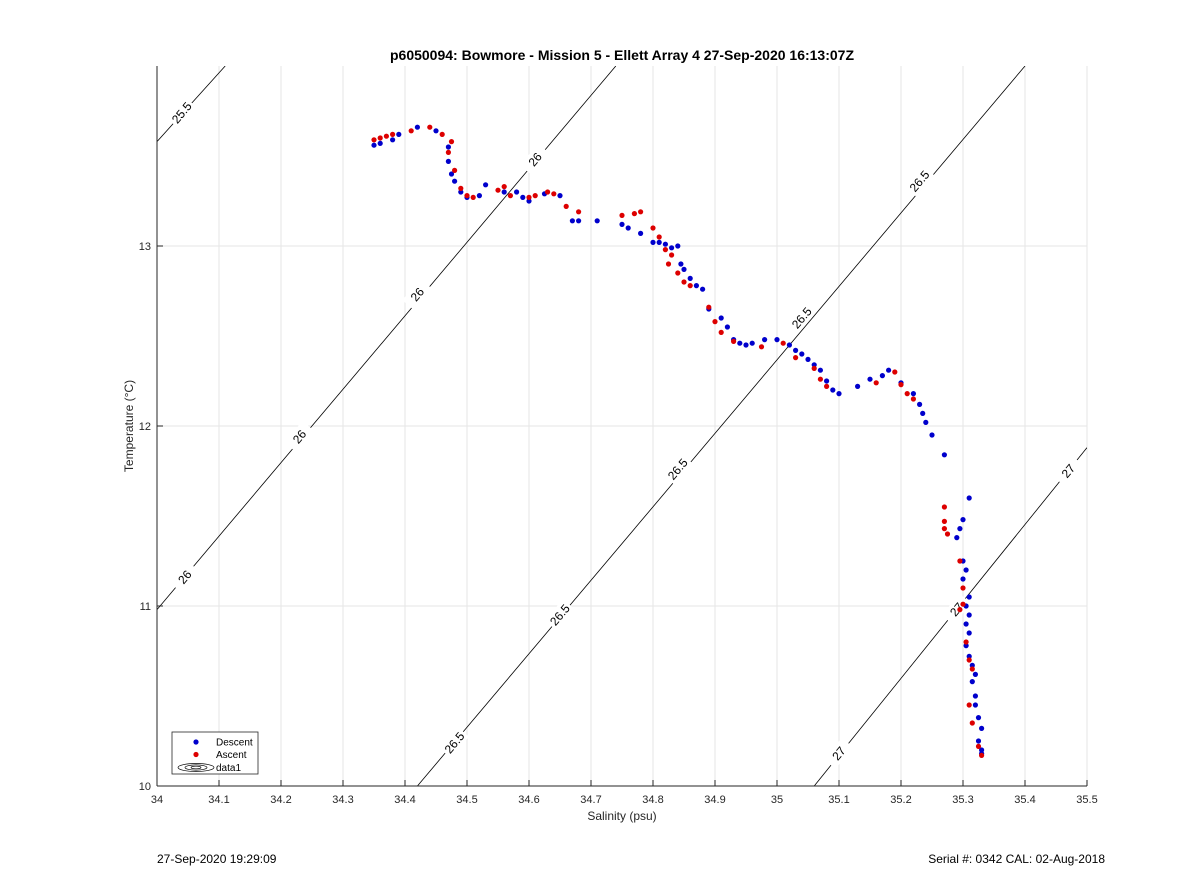  I want to click on x-tick-label: 35.1, so click(838, 800).